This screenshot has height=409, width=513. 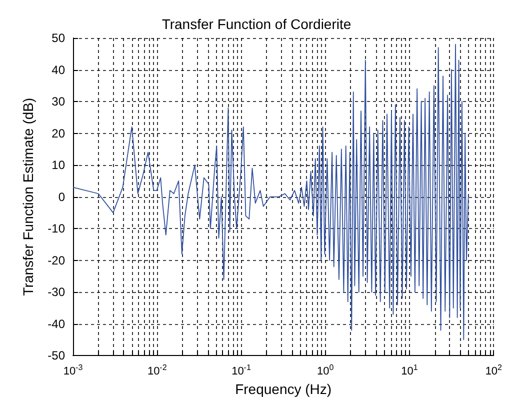 What do you see at coordinates (57, 229) in the screenshot?
I see `y-tick-label: -10` at bounding box center [57, 229].